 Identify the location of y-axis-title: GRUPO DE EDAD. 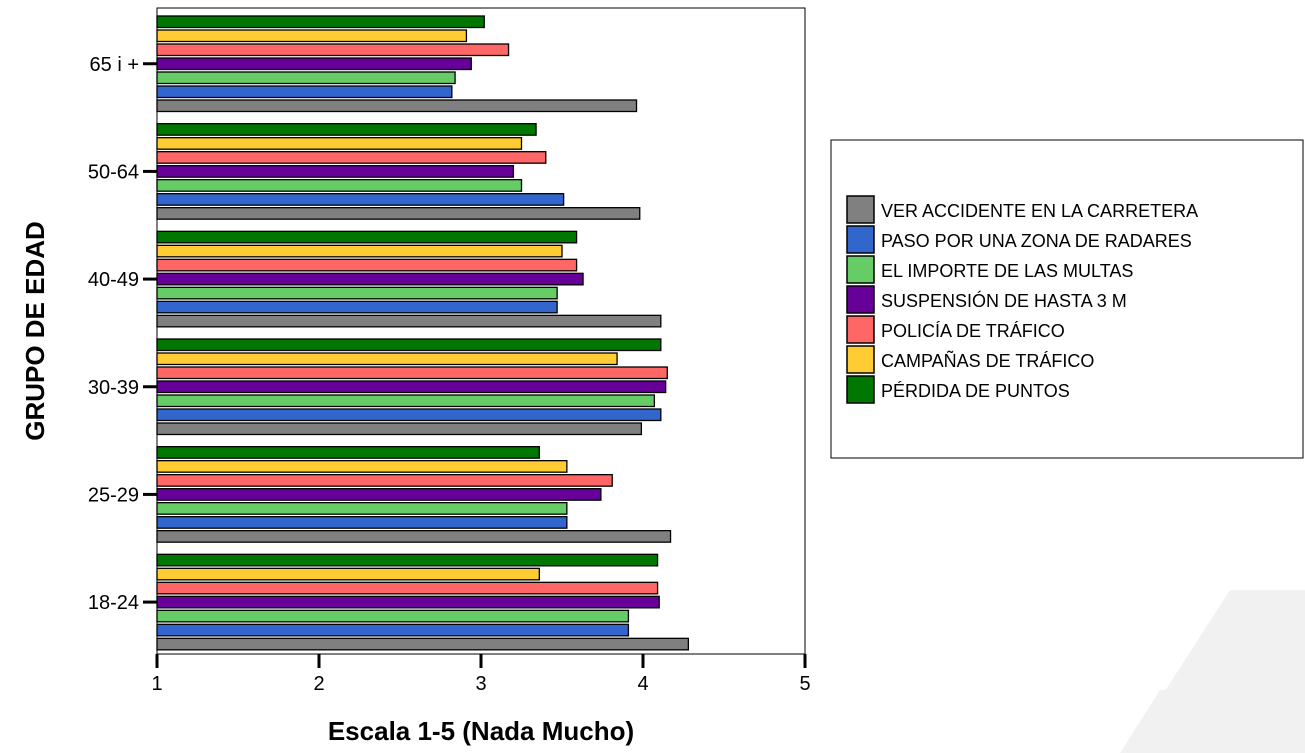
(35, 331).